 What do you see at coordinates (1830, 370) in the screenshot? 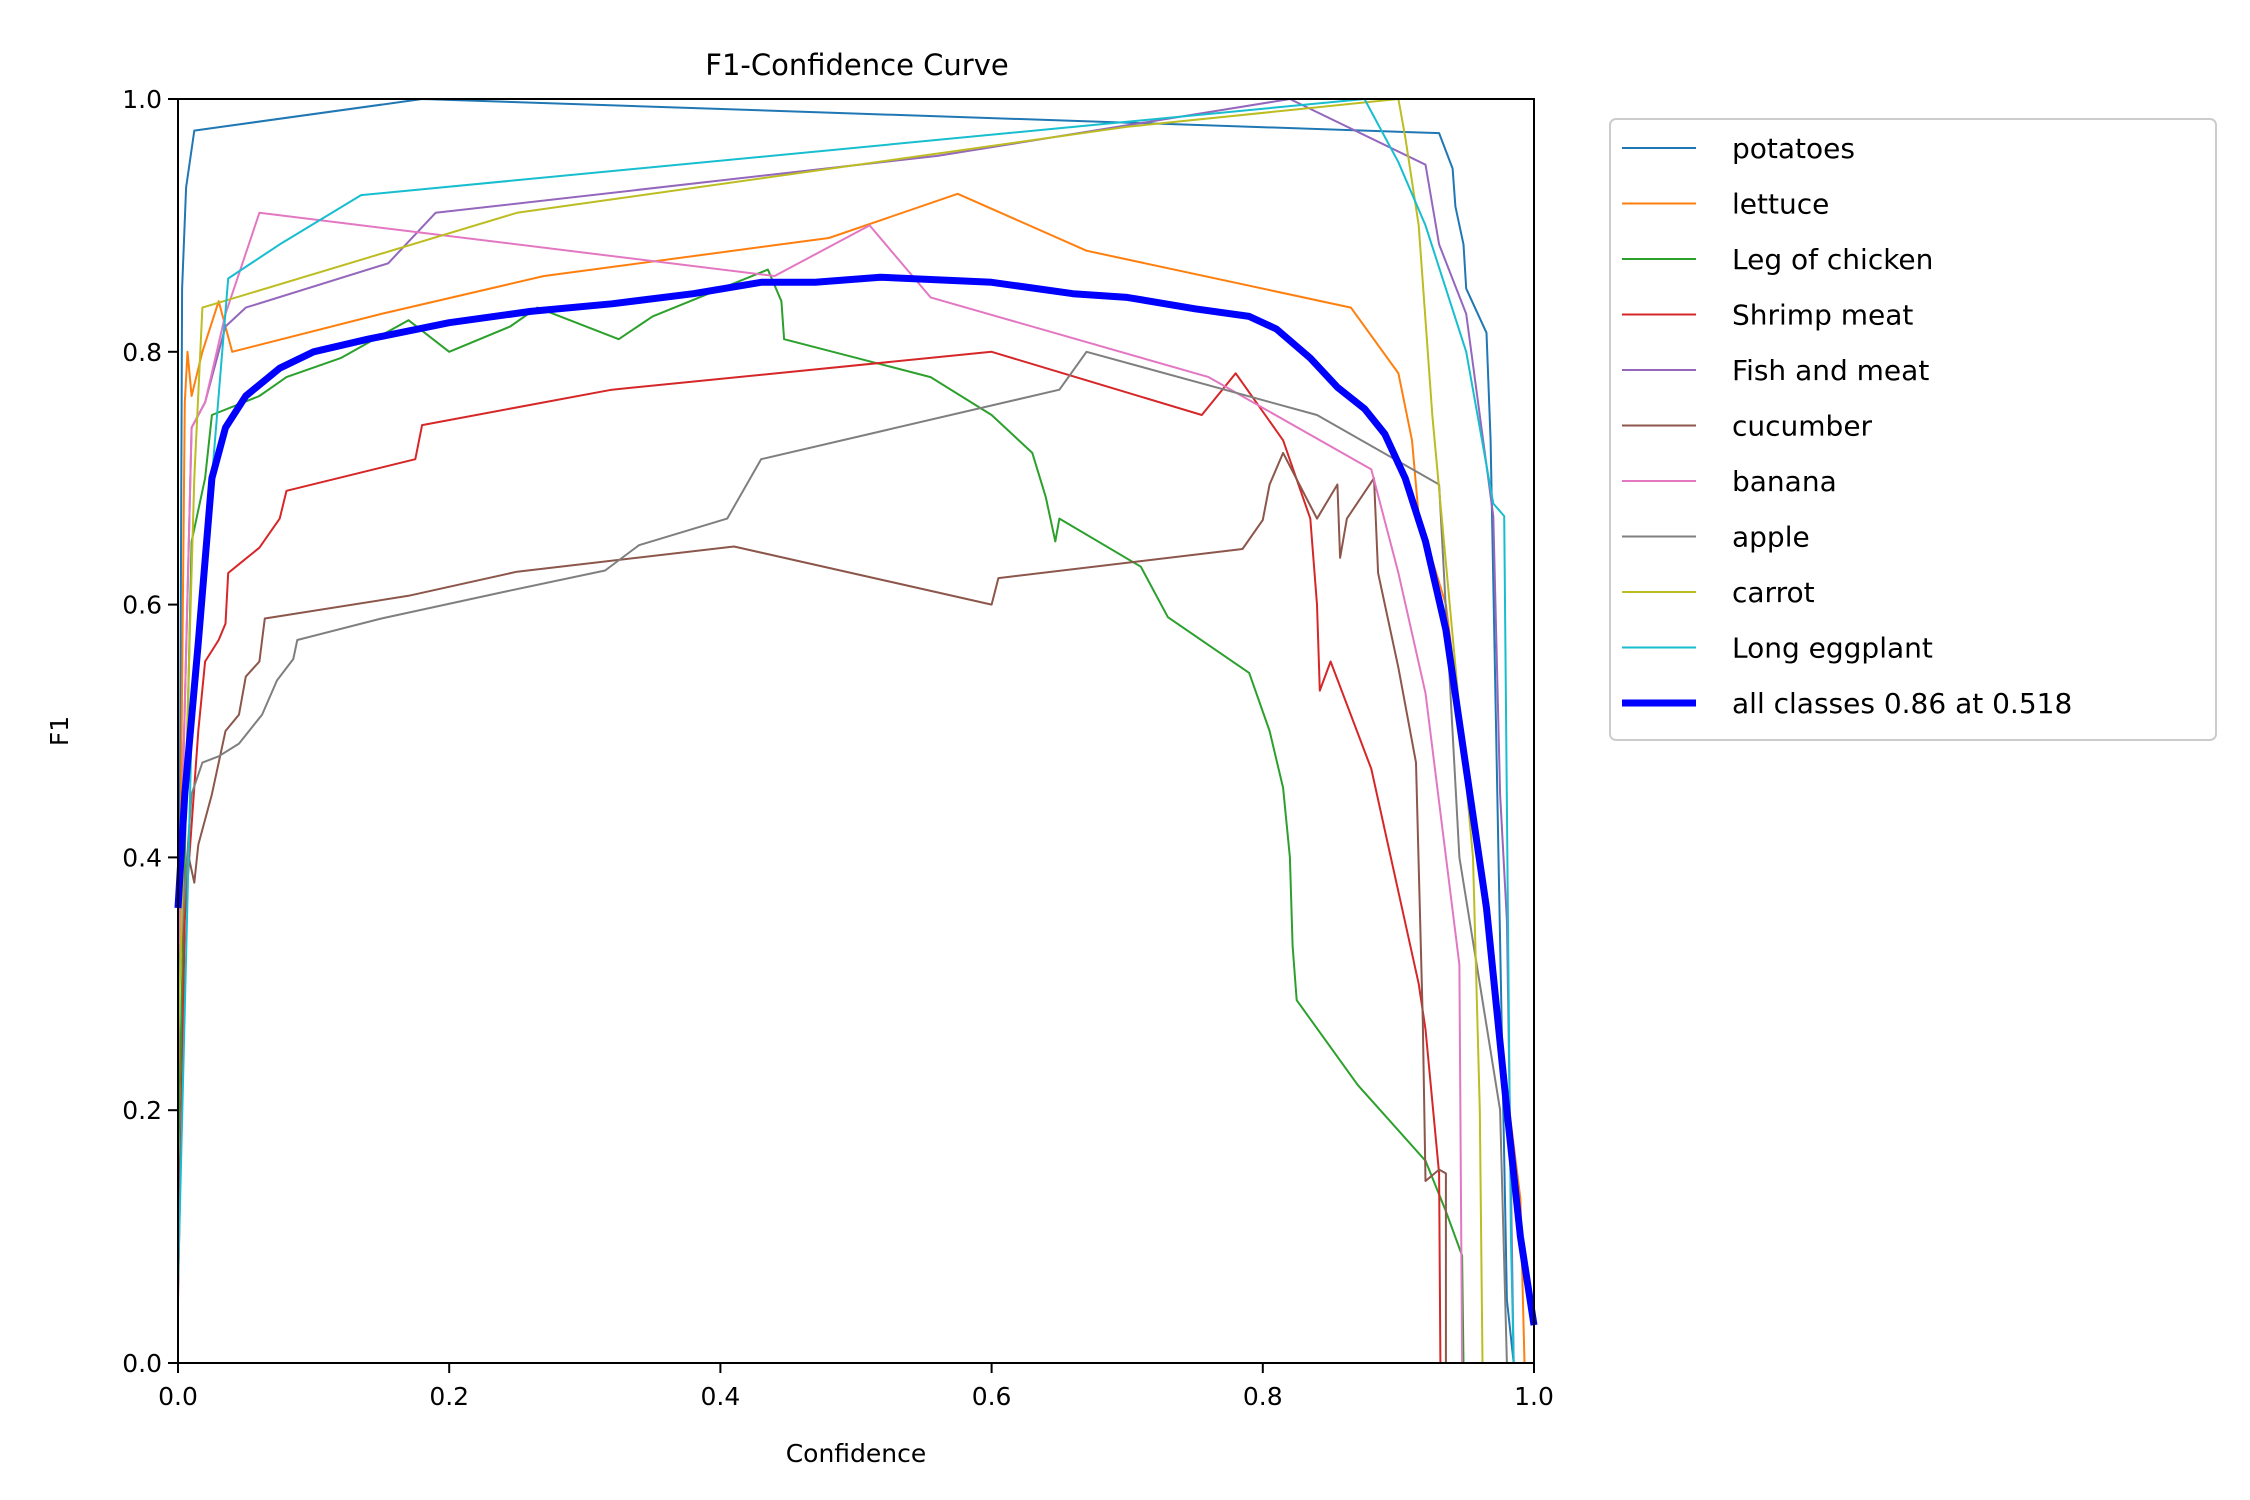
I see `legend-label: Fish and meat` at bounding box center [1830, 370].